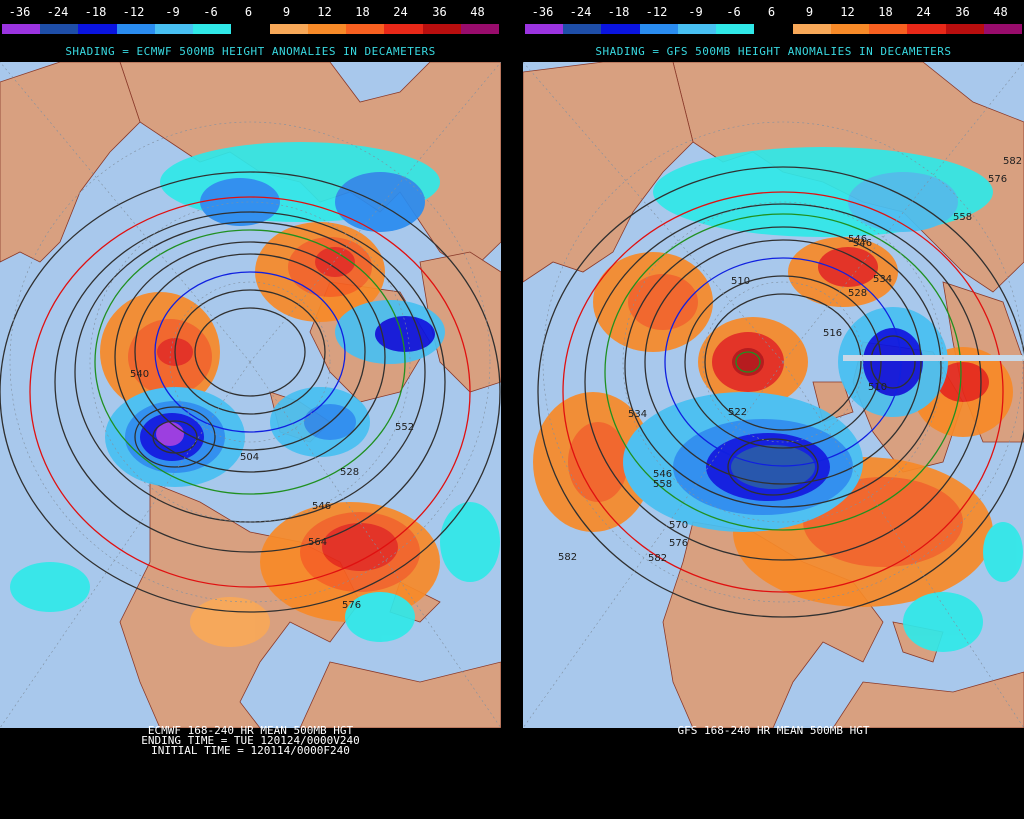 The image size is (1024, 819). What do you see at coordinates (737, 412) in the screenshot?
I see `contour-label: 522` at bounding box center [737, 412].